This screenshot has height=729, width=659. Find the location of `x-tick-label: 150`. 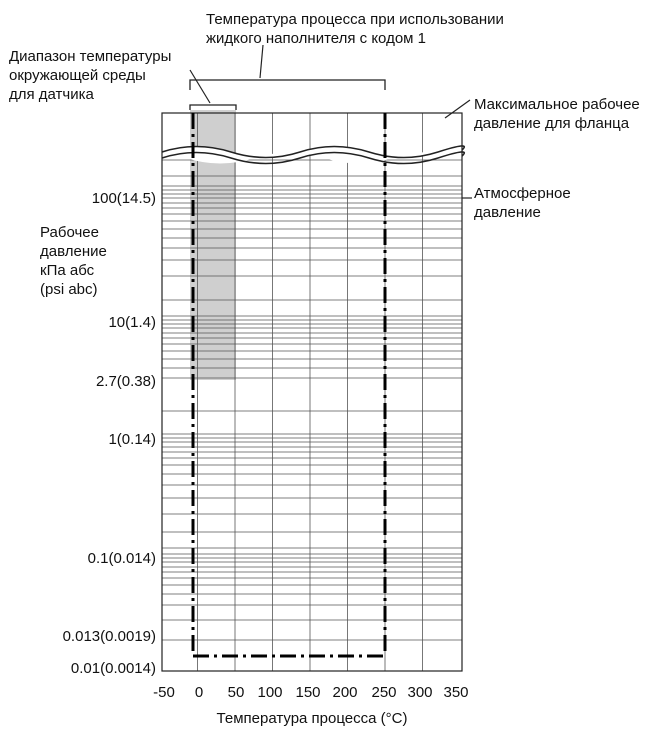

x-tick-label: 150 is located at coordinates (307, 692).